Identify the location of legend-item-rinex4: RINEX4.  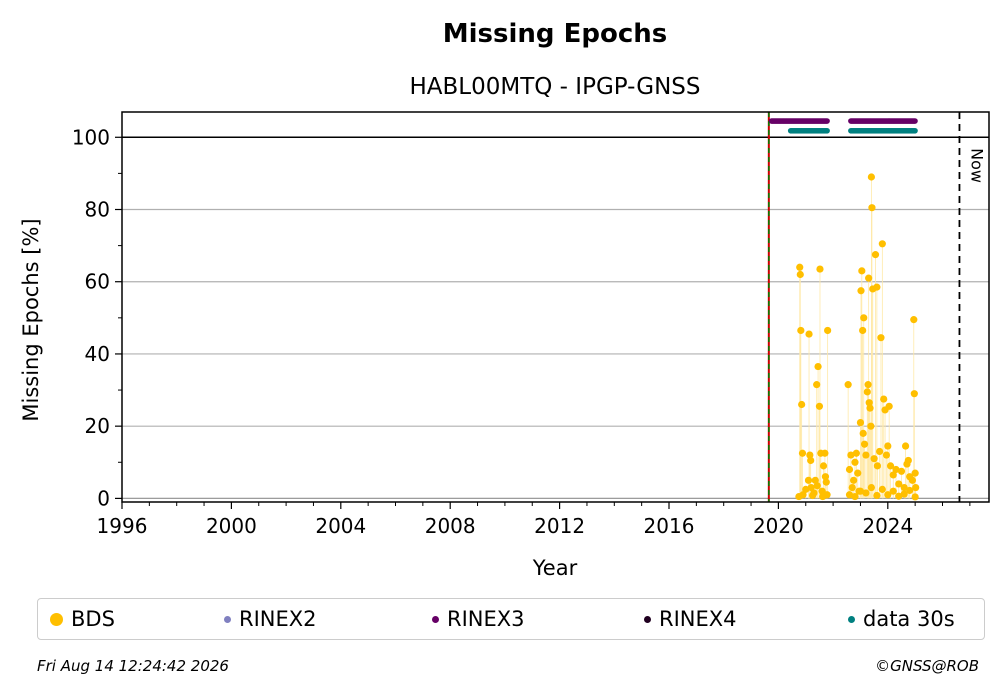
(690, 619).